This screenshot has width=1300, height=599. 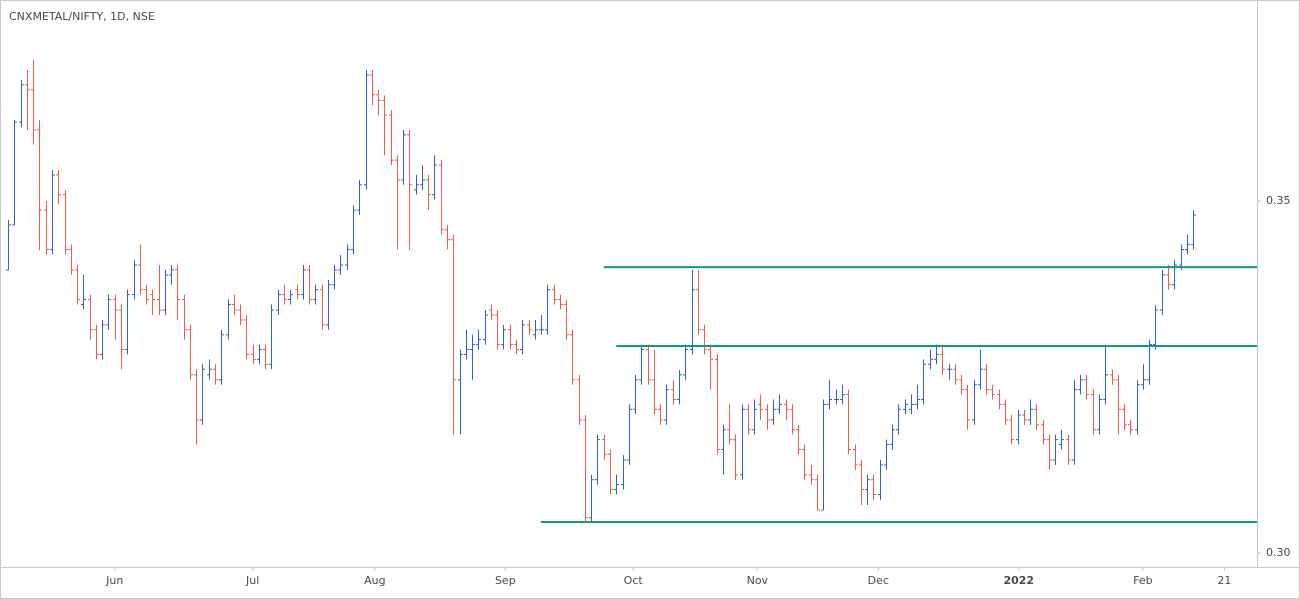 I want to click on x-tick-label: Sep, so click(x=505, y=580).